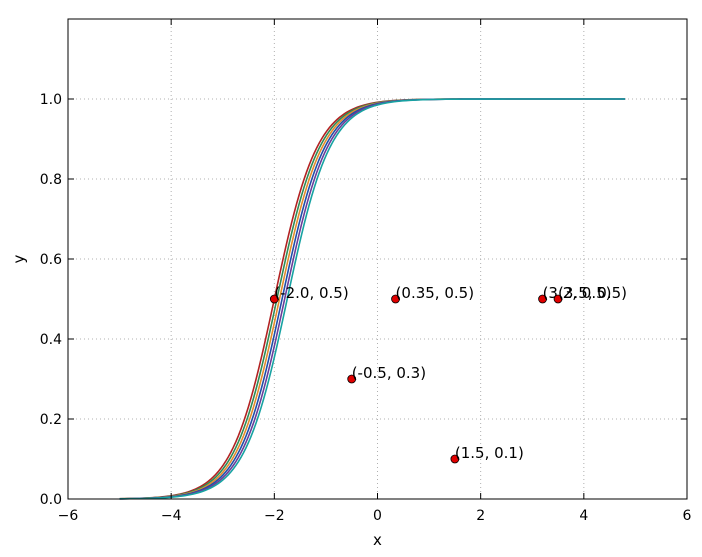  I want to click on y-axis-title: y, so click(19, 258).